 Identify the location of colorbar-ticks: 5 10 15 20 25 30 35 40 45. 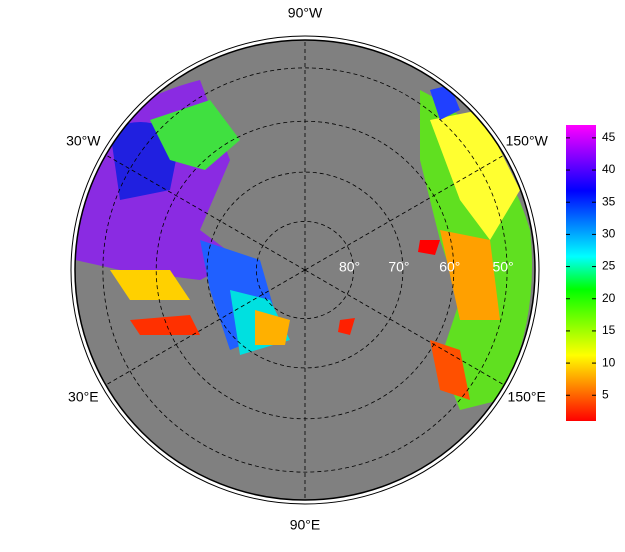
(591, 265).